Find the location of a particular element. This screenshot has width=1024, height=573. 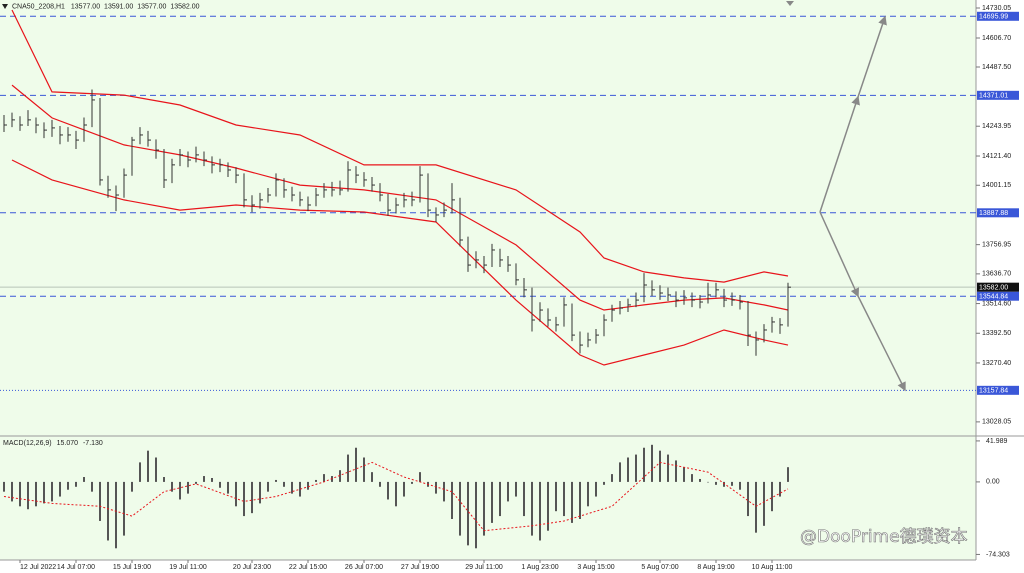

menu-arrow is located at coordinates (5, 6).